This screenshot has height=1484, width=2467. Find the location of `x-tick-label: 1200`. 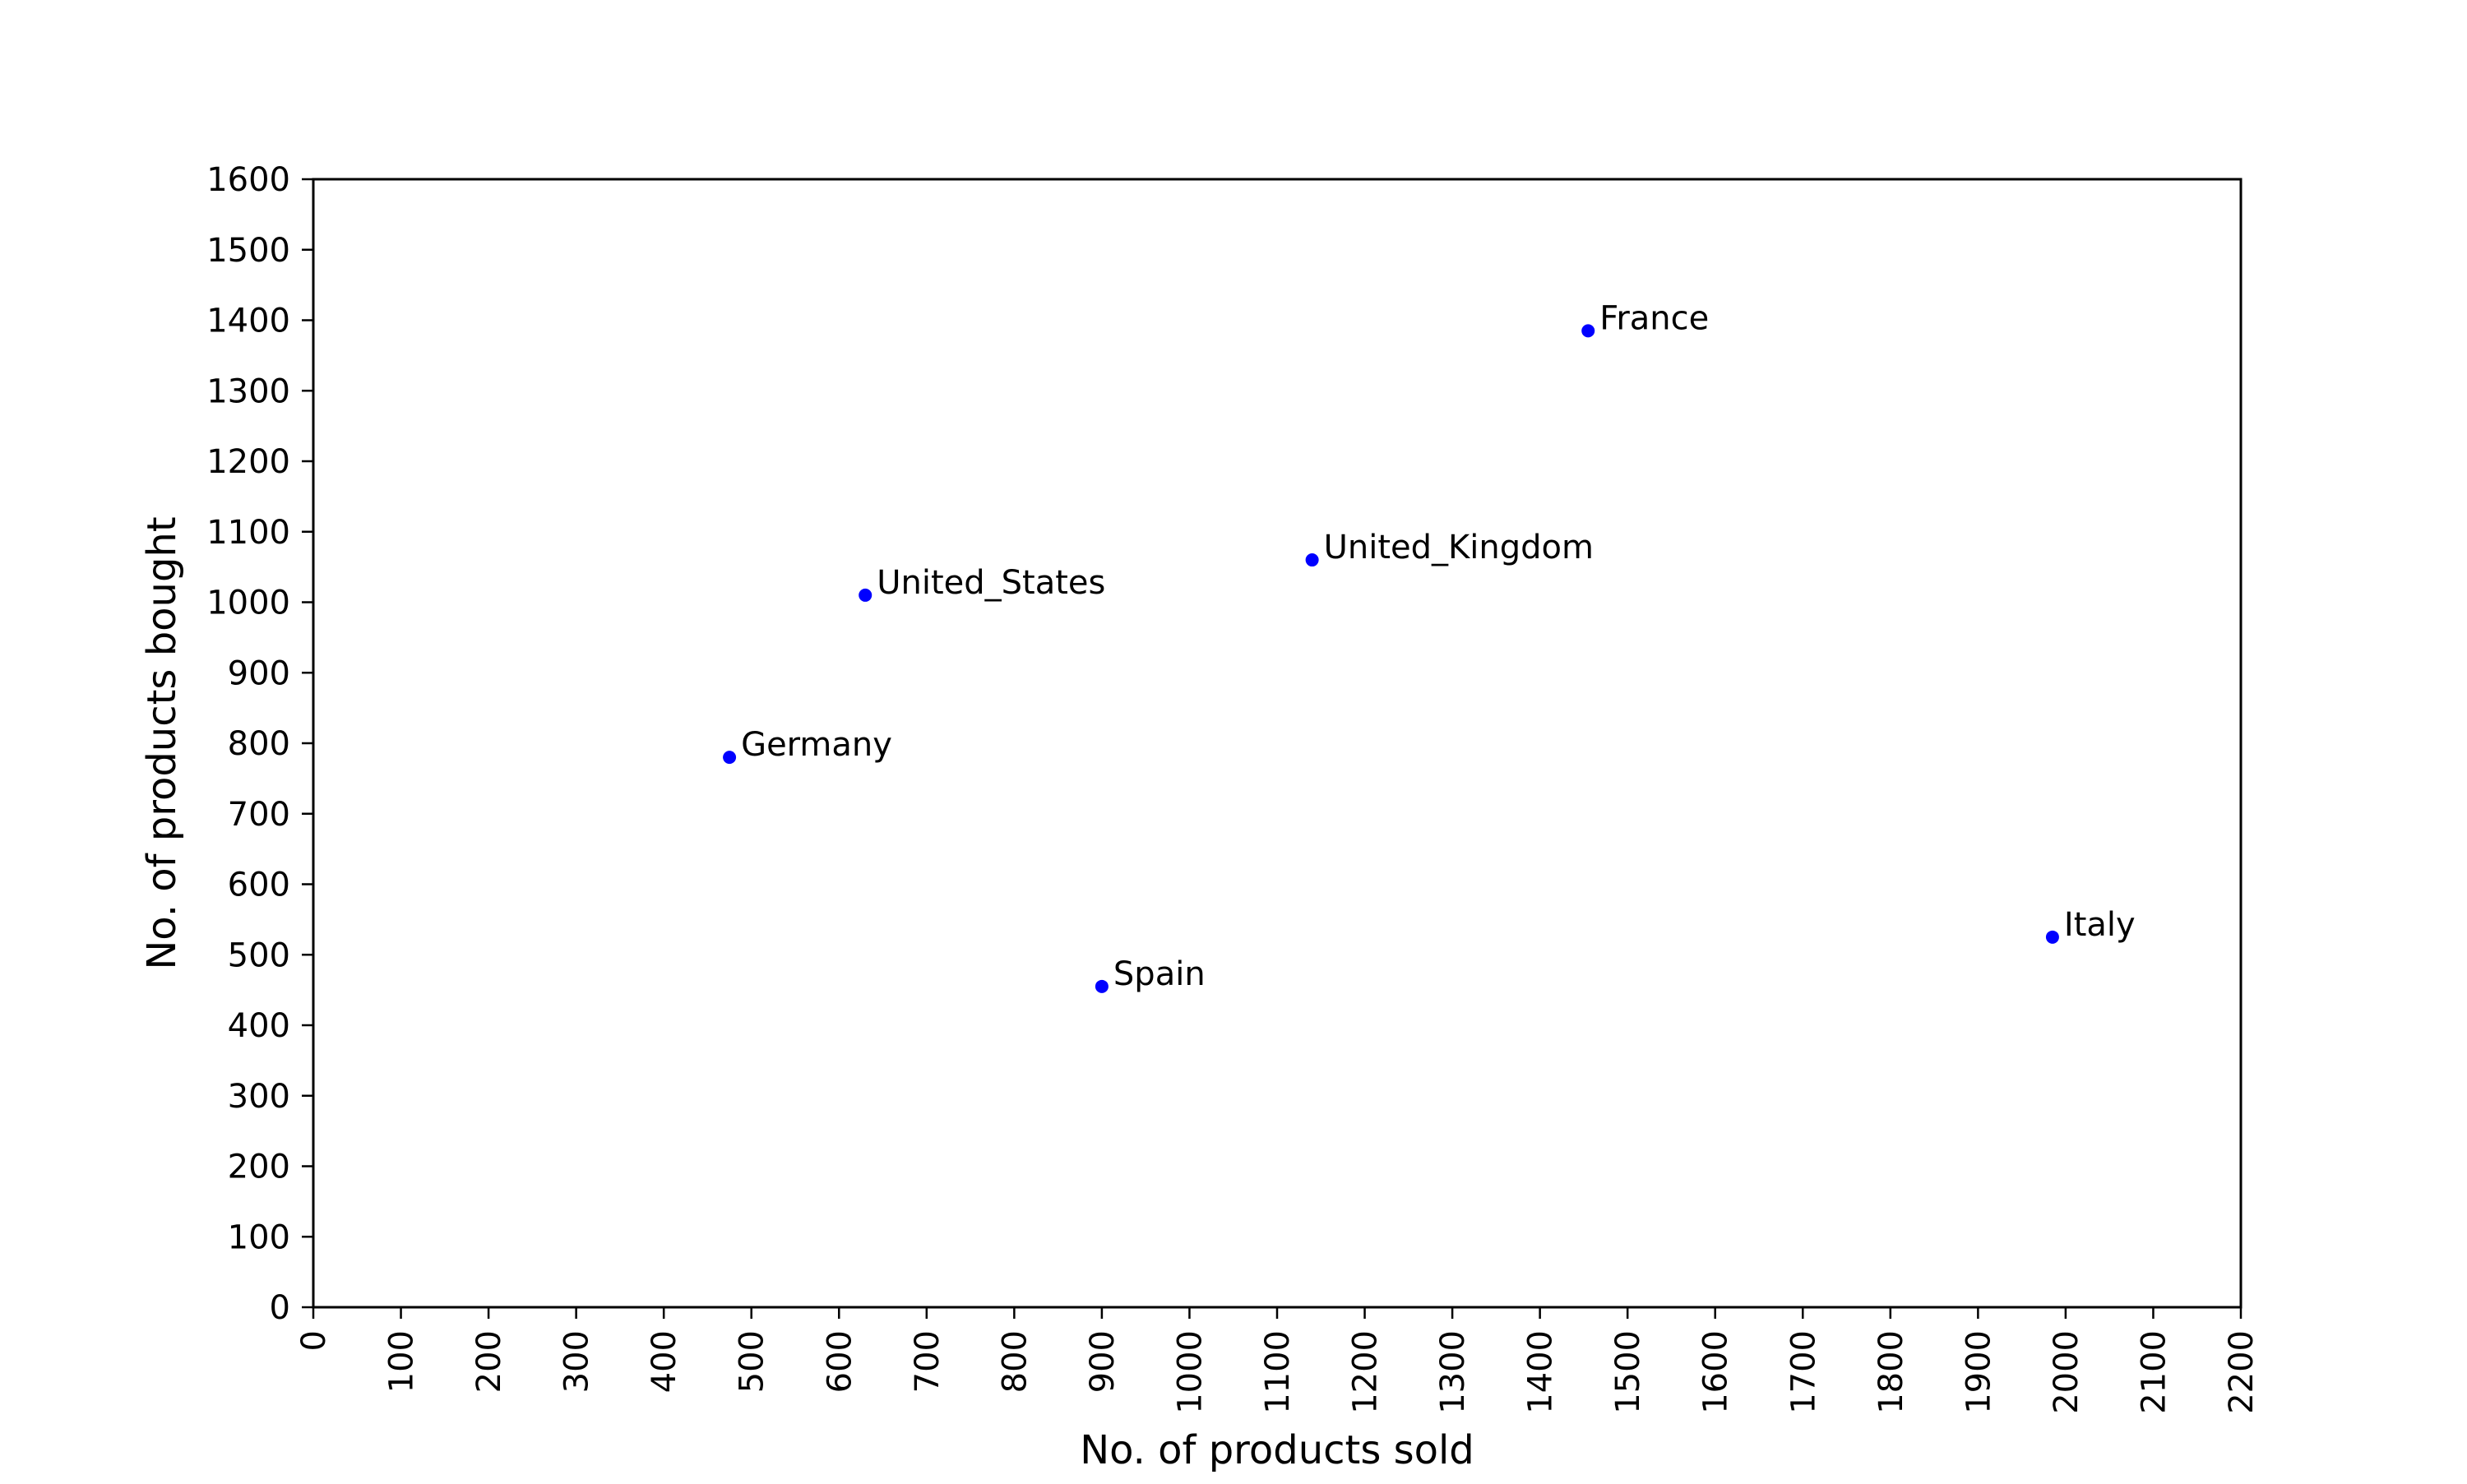

x-tick-label: 1200 is located at coordinates (1366, 1372).